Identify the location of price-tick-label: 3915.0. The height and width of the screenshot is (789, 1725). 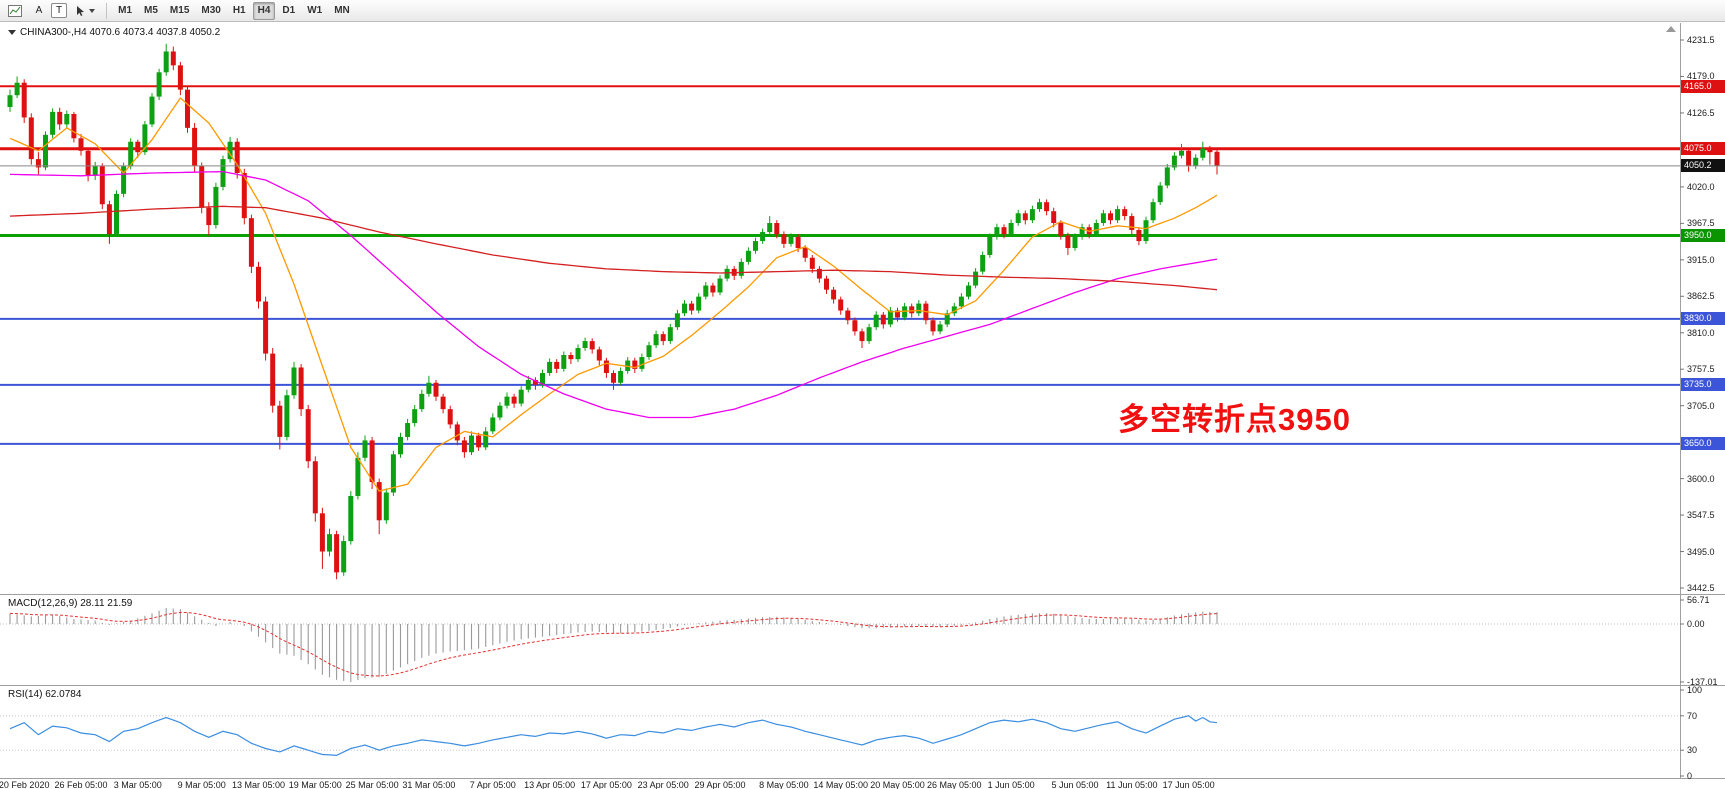
(1701, 259).